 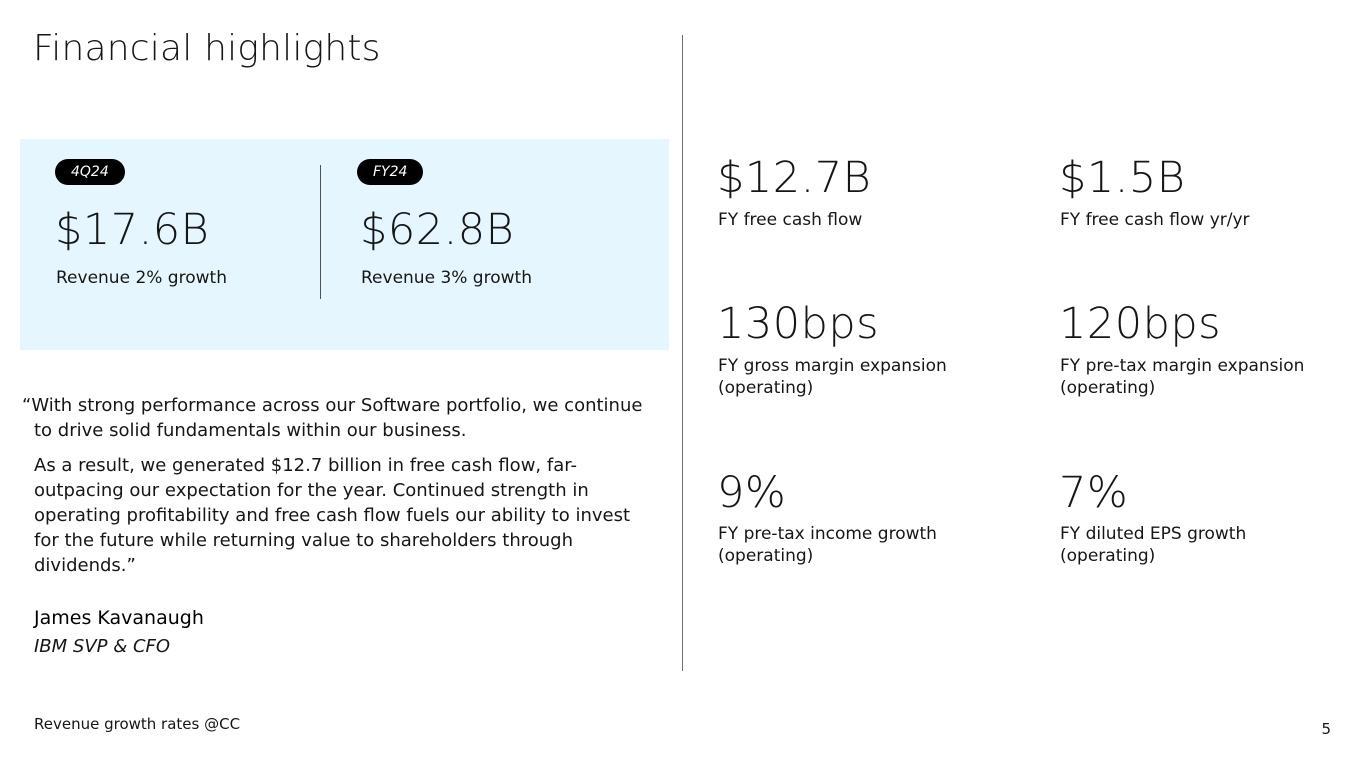 I want to click on metric-label-line: FY pre-tax income growth, so click(x=827, y=534).